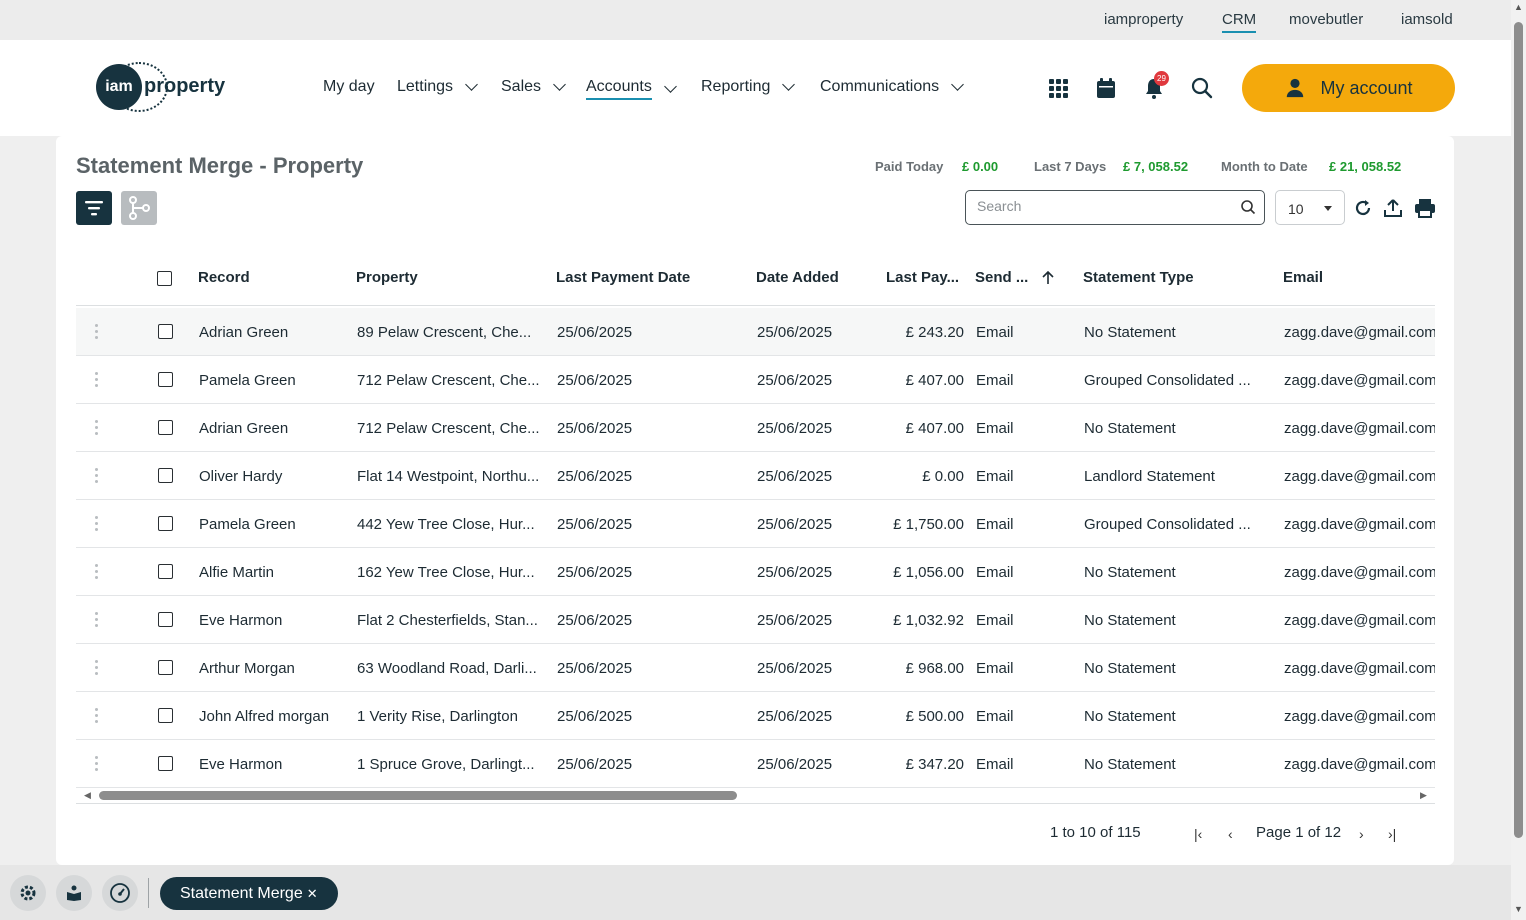  What do you see at coordinates (1048, 278) in the screenshot?
I see `sort-ascending-icon` at bounding box center [1048, 278].